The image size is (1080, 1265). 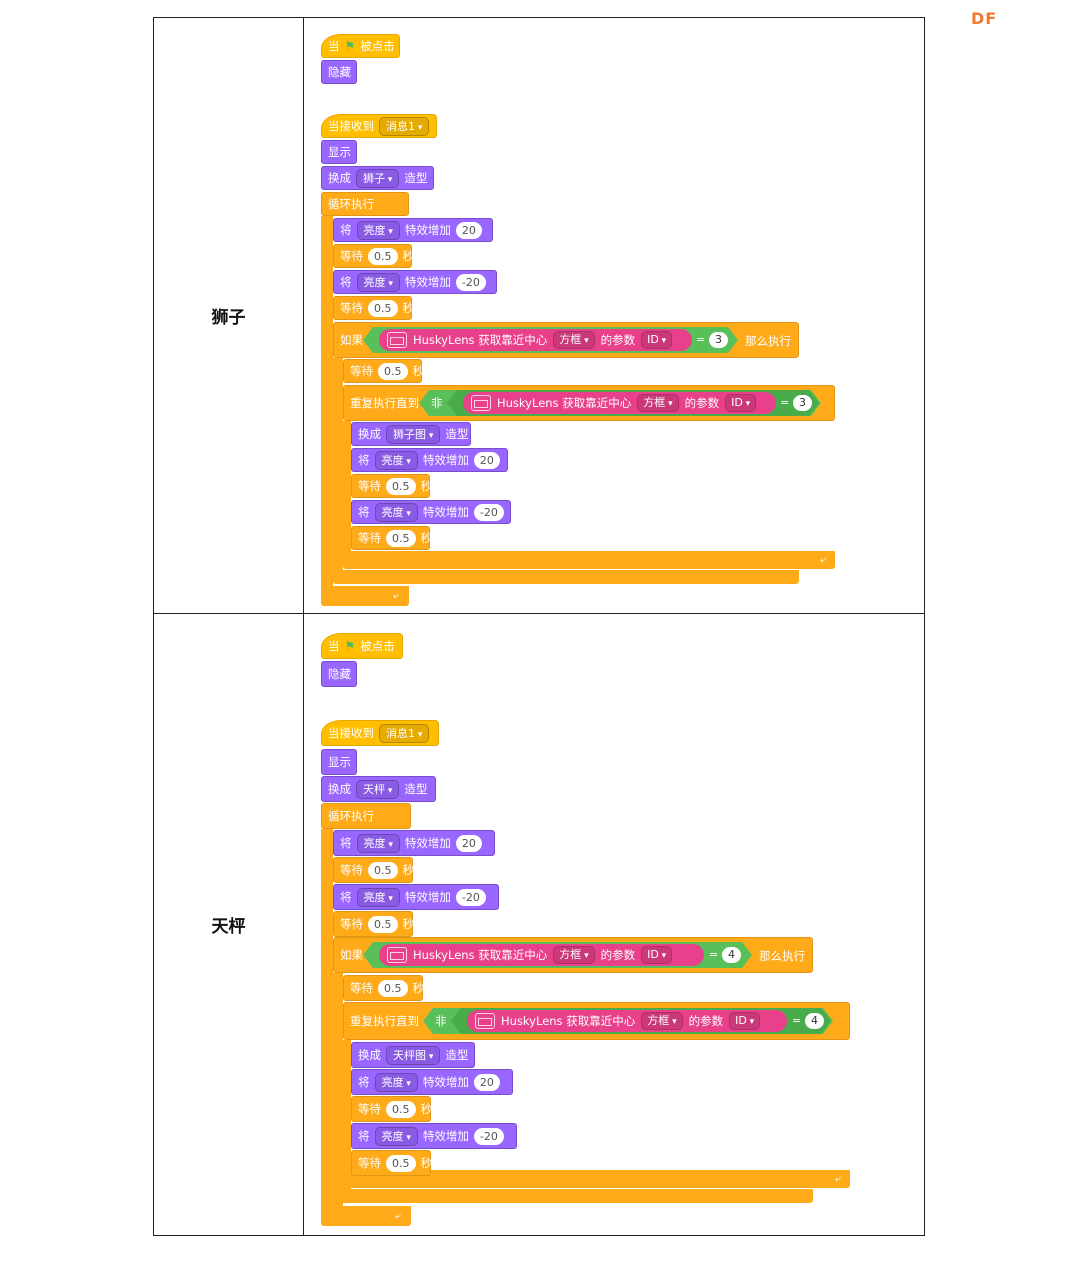 I want to click on costume-dropdown: 狮子, so click(x=378, y=178).